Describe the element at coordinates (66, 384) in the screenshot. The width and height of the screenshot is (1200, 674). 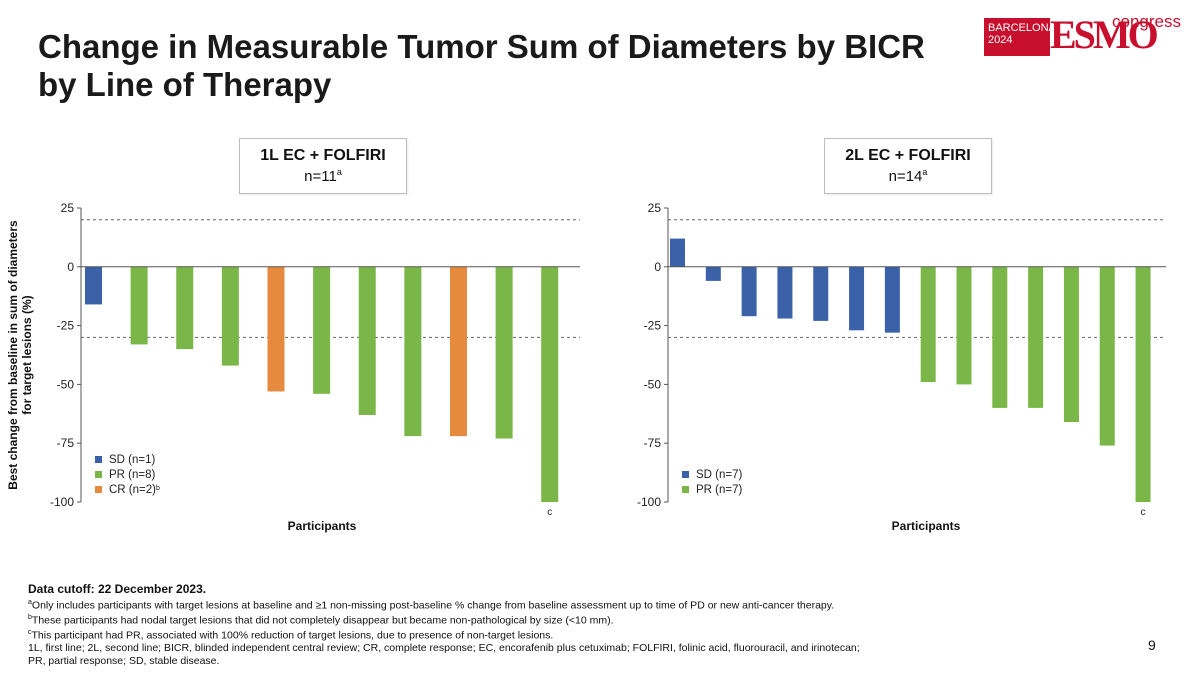
I see `chart-1l-ytick-label-3: -50` at that location.